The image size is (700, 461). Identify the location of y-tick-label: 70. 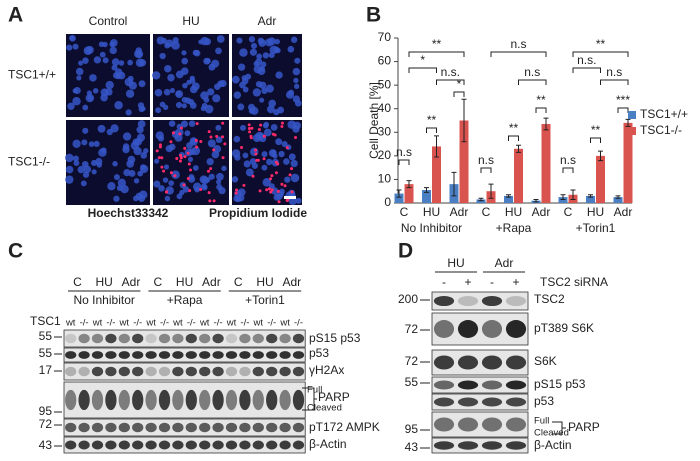
(385, 37).